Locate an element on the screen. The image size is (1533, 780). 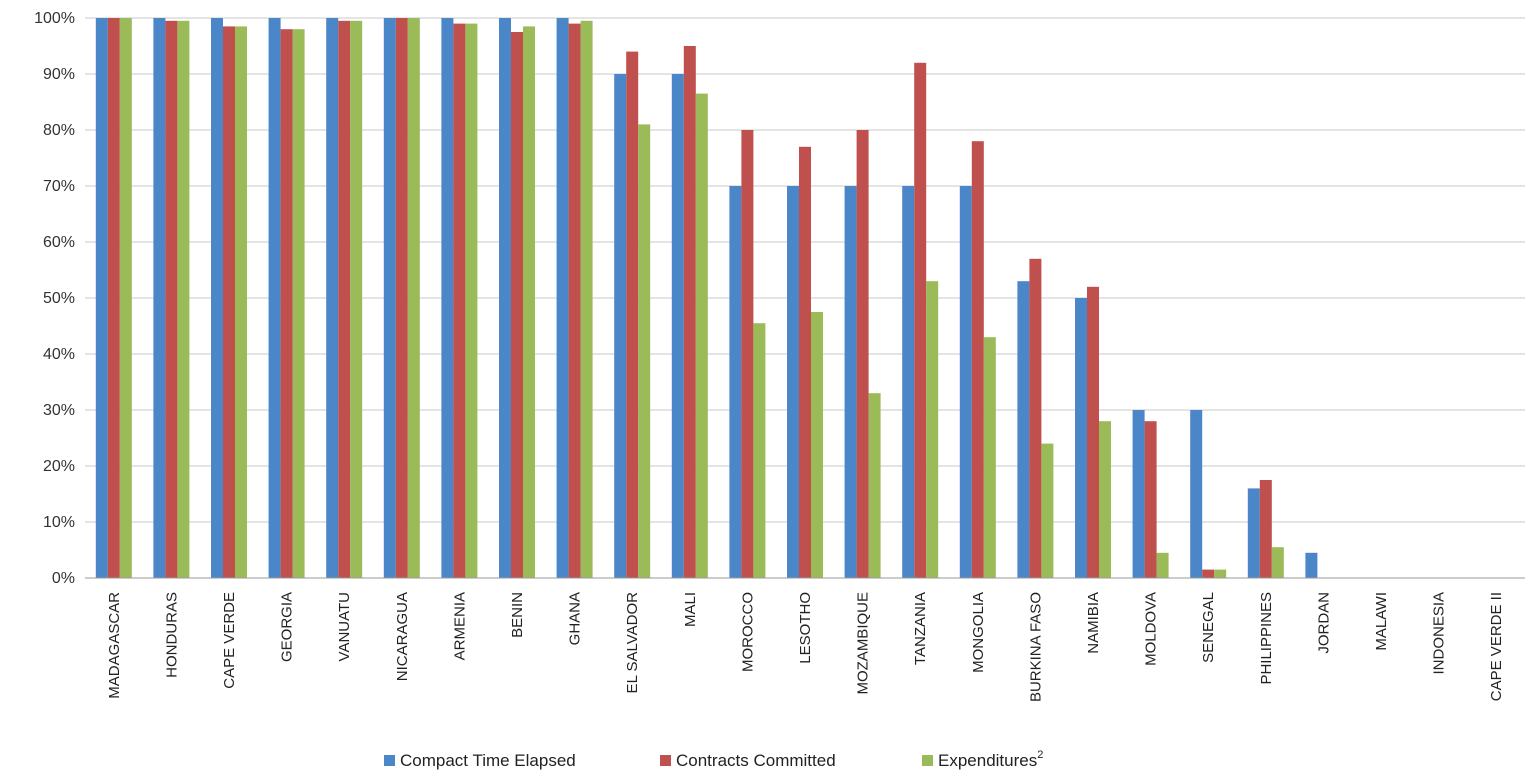
bar-contracts-committed-cape-verde is located at coordinates (229, 302).